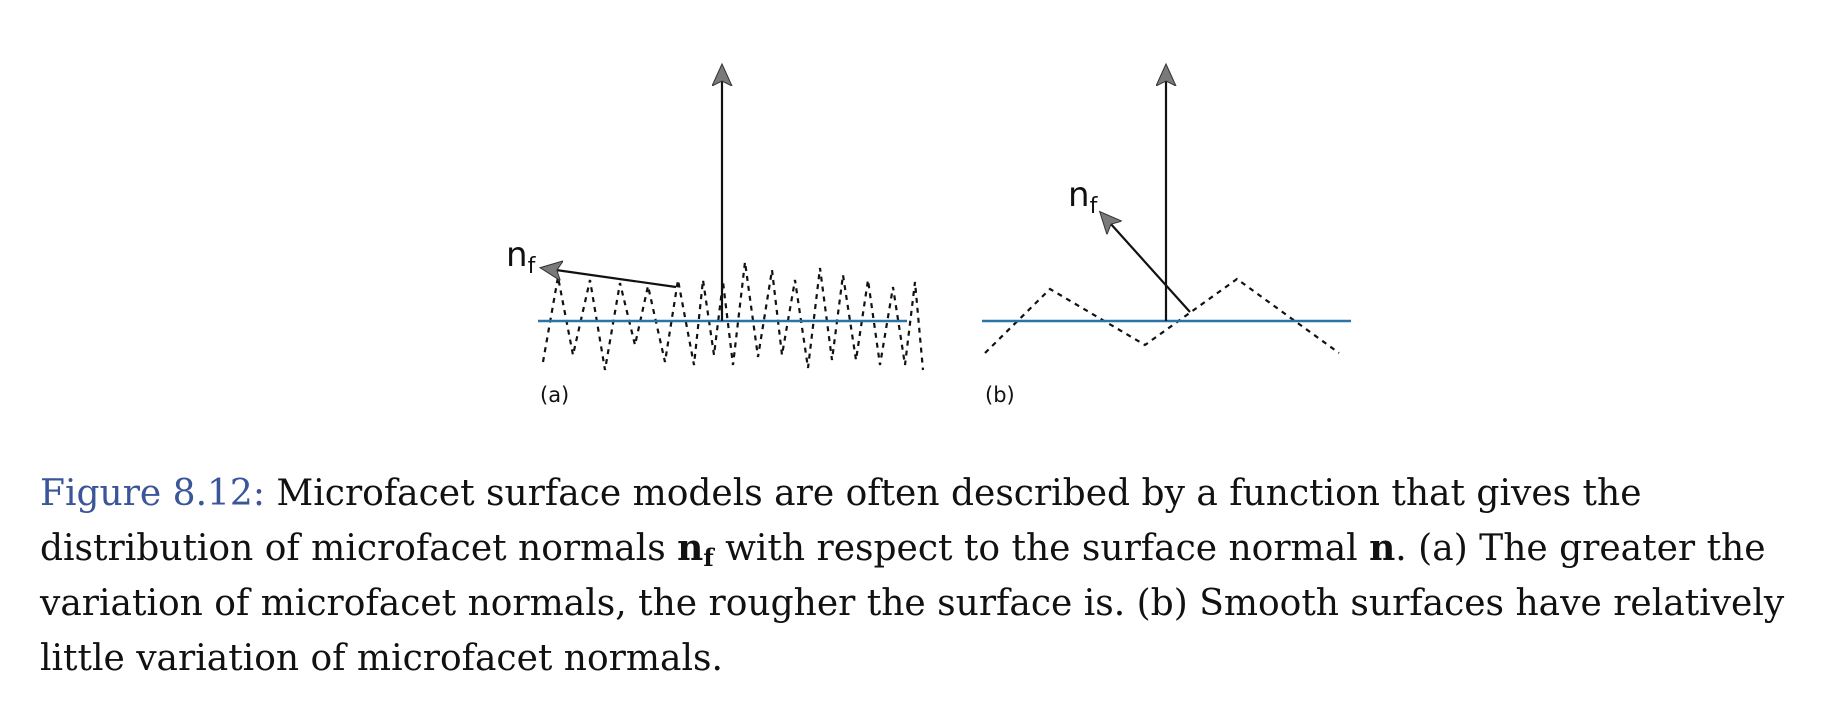  I want to click on panel-b-label: (b), so click(1000, 395).